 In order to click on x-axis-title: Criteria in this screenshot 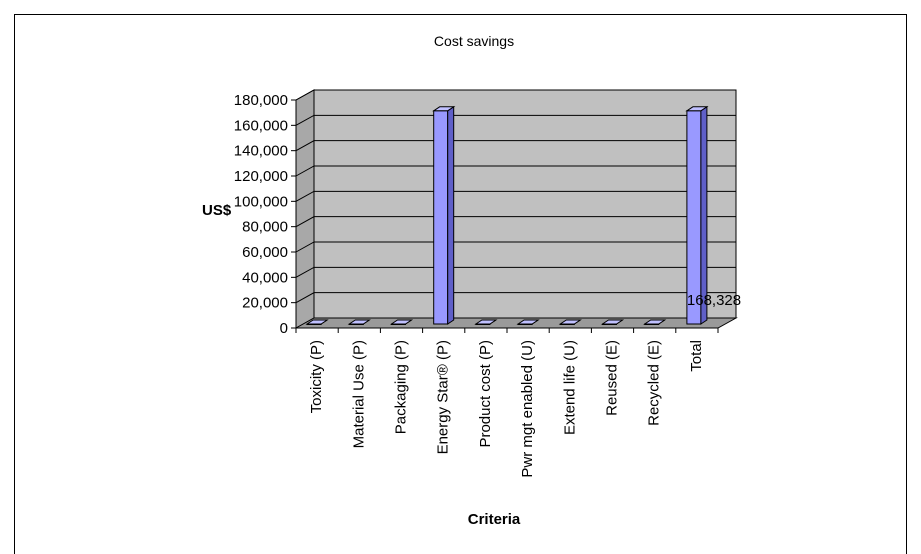, I will do `click(494, 519)`.